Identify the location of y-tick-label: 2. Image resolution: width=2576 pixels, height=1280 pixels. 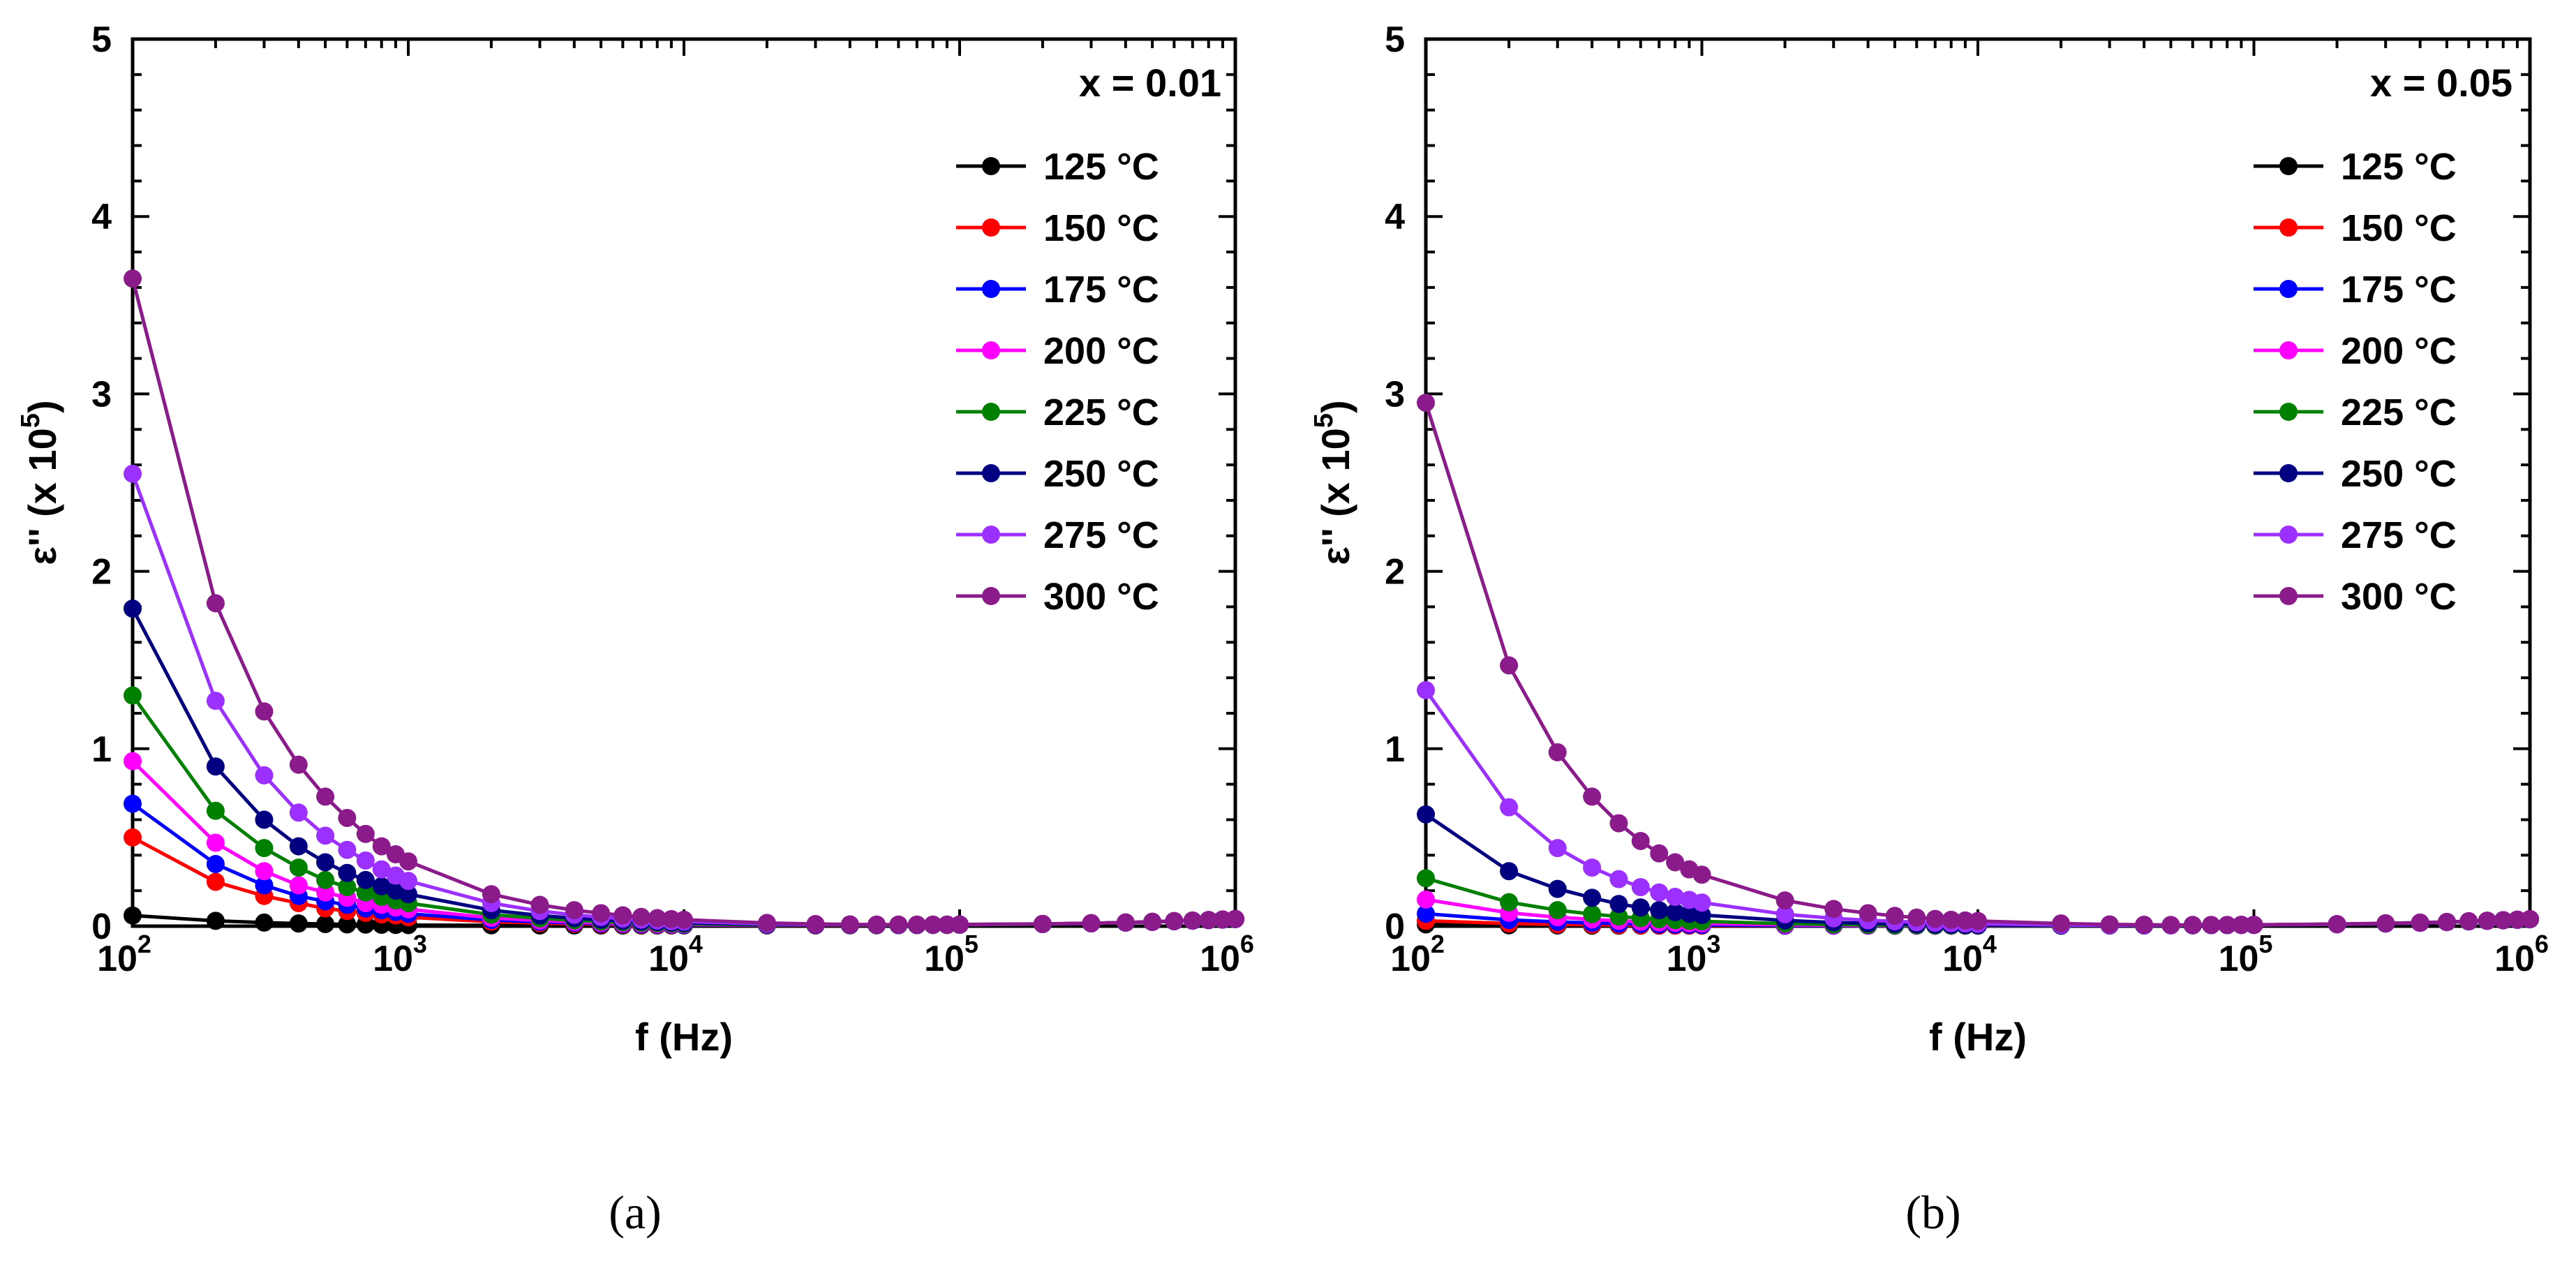
(1395, 572).